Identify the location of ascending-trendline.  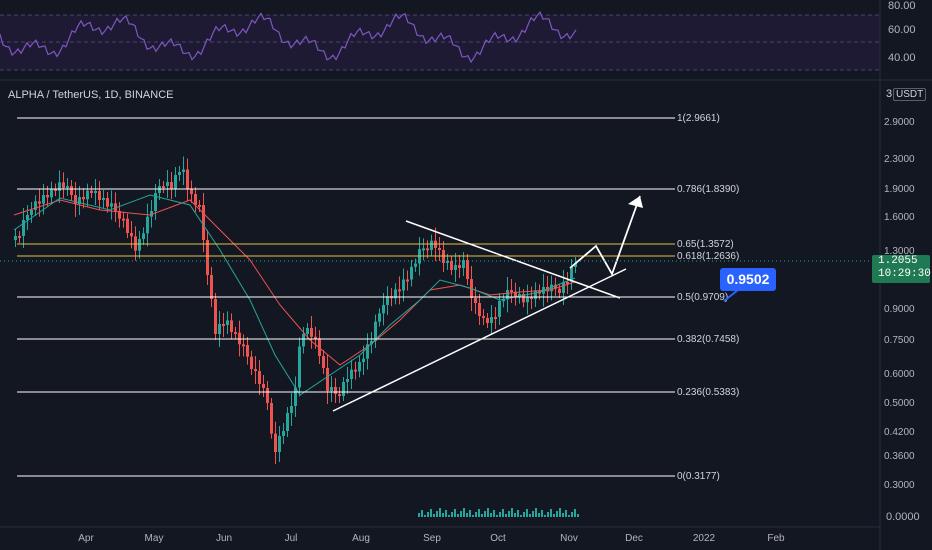
(479, 340).